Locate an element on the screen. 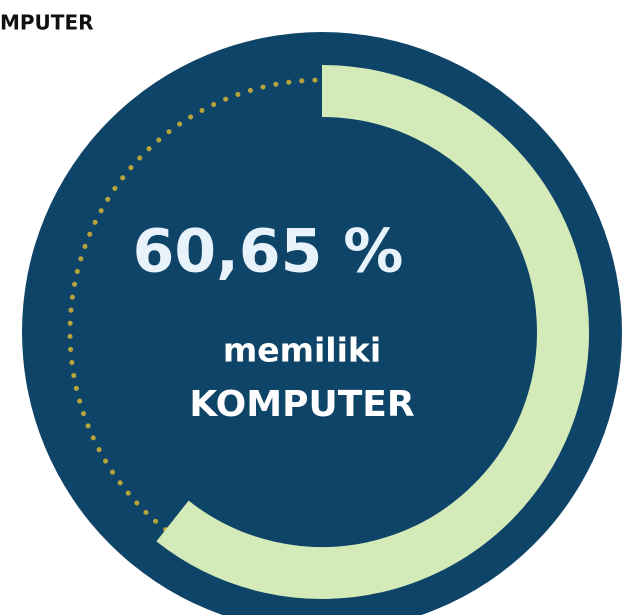 This screenshot has width=625, height=615. annotation: memiliki is located at coordinates (302, 350).